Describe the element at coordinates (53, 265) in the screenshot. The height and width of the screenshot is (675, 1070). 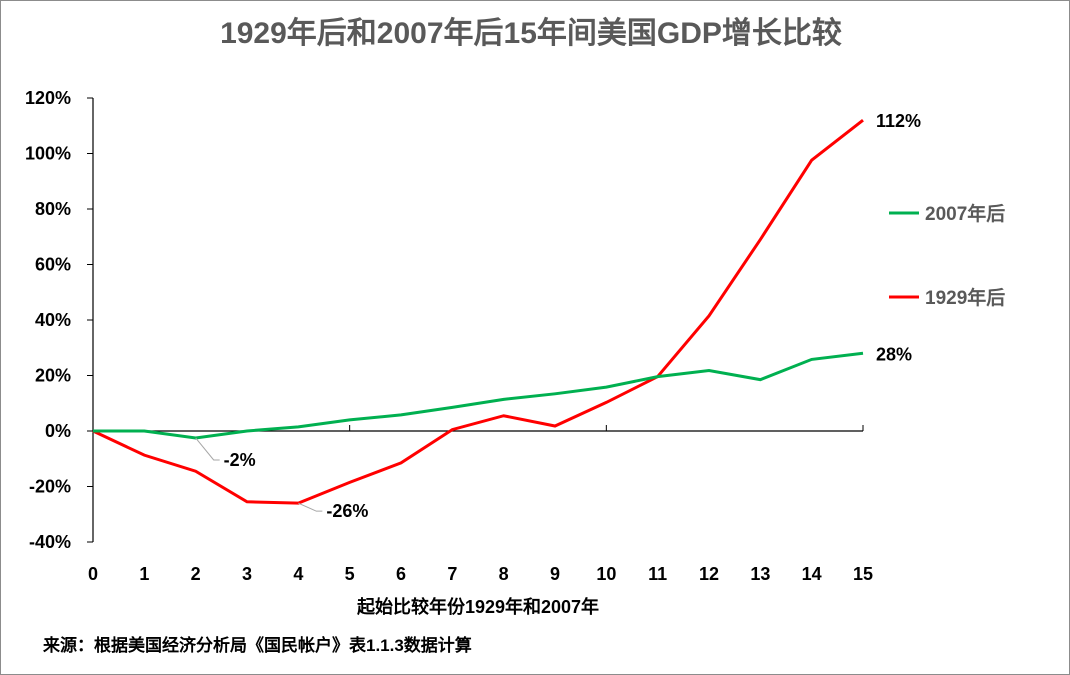
I see `y-tick-label: 60%` at that location.